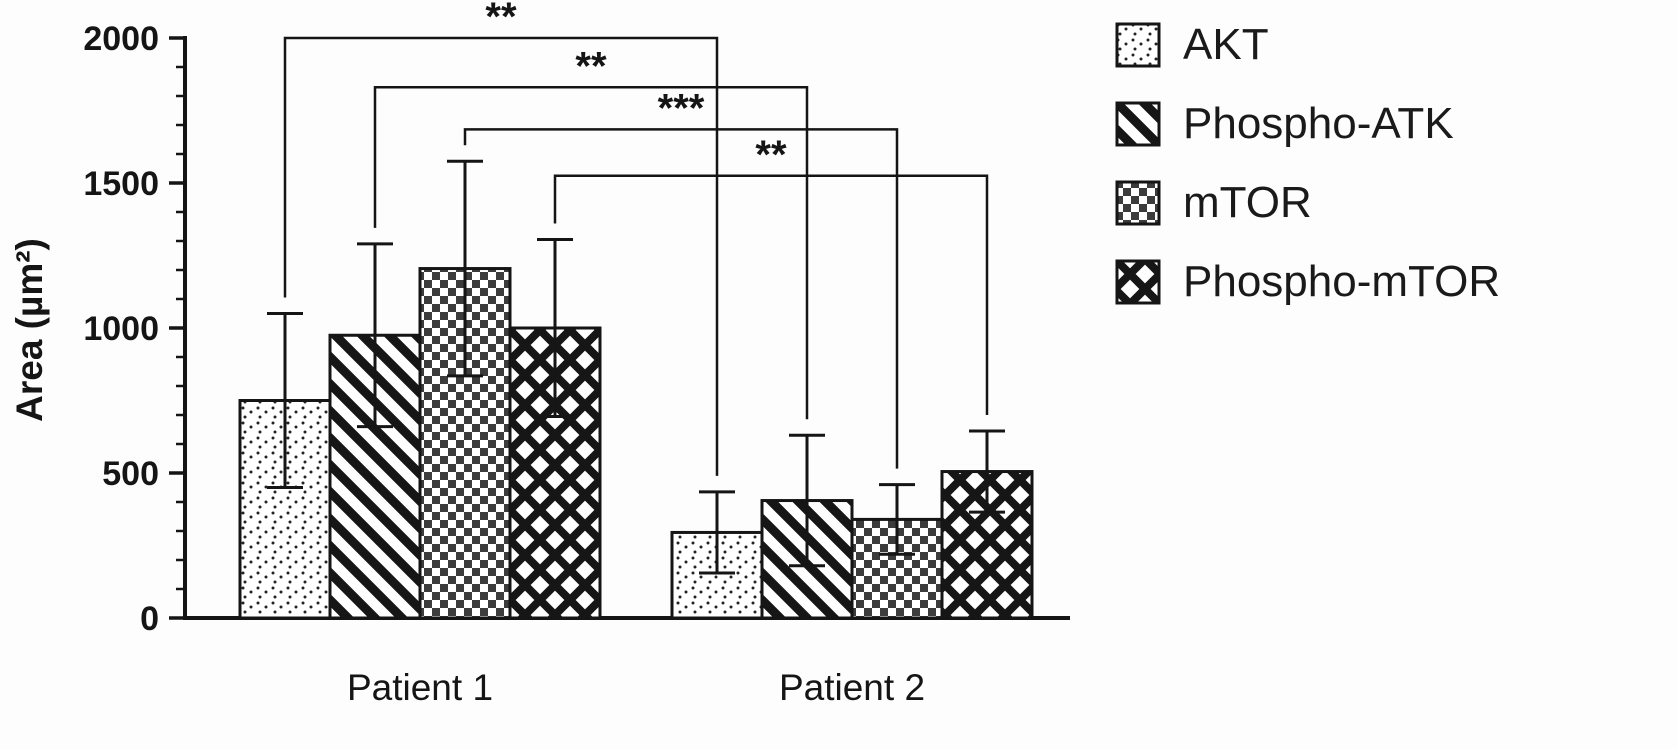 Image resolution: width=1677 pixels, height=750 pixels. I want to click on y-tick-label: 500, so click(130, 474).